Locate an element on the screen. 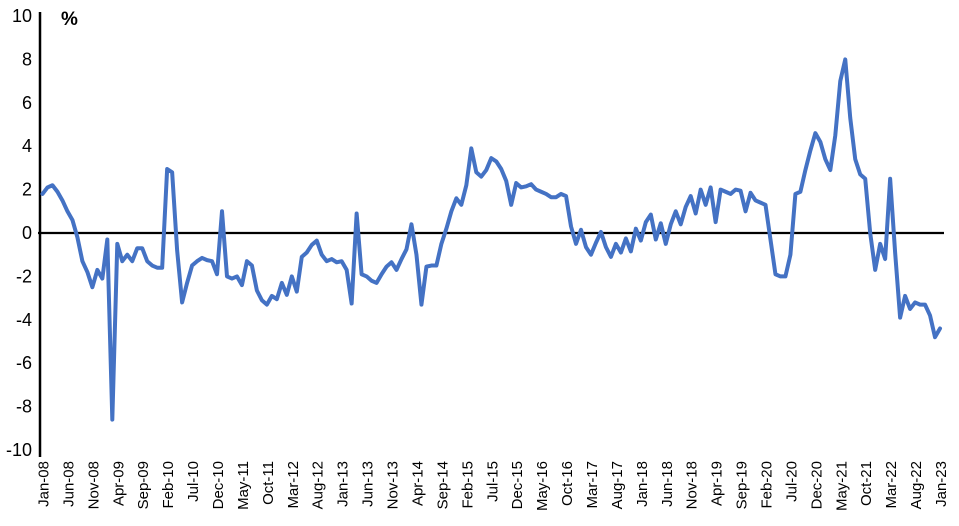  x-tick-label: Apr-19 is located at coordinates (717, 483).